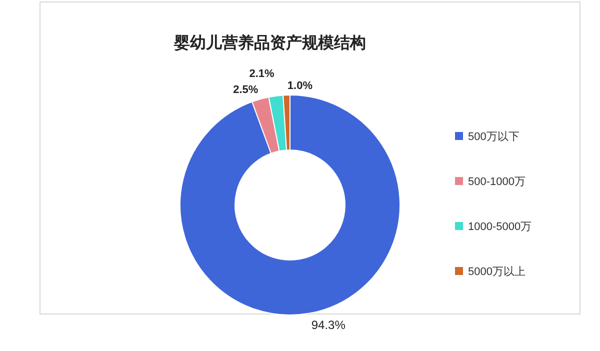 The image size is (600, 351). What do you see at coordinates (245, 90) in the screenshot?
I see `data-label: 2.5%` at bounding box center [245, 90].